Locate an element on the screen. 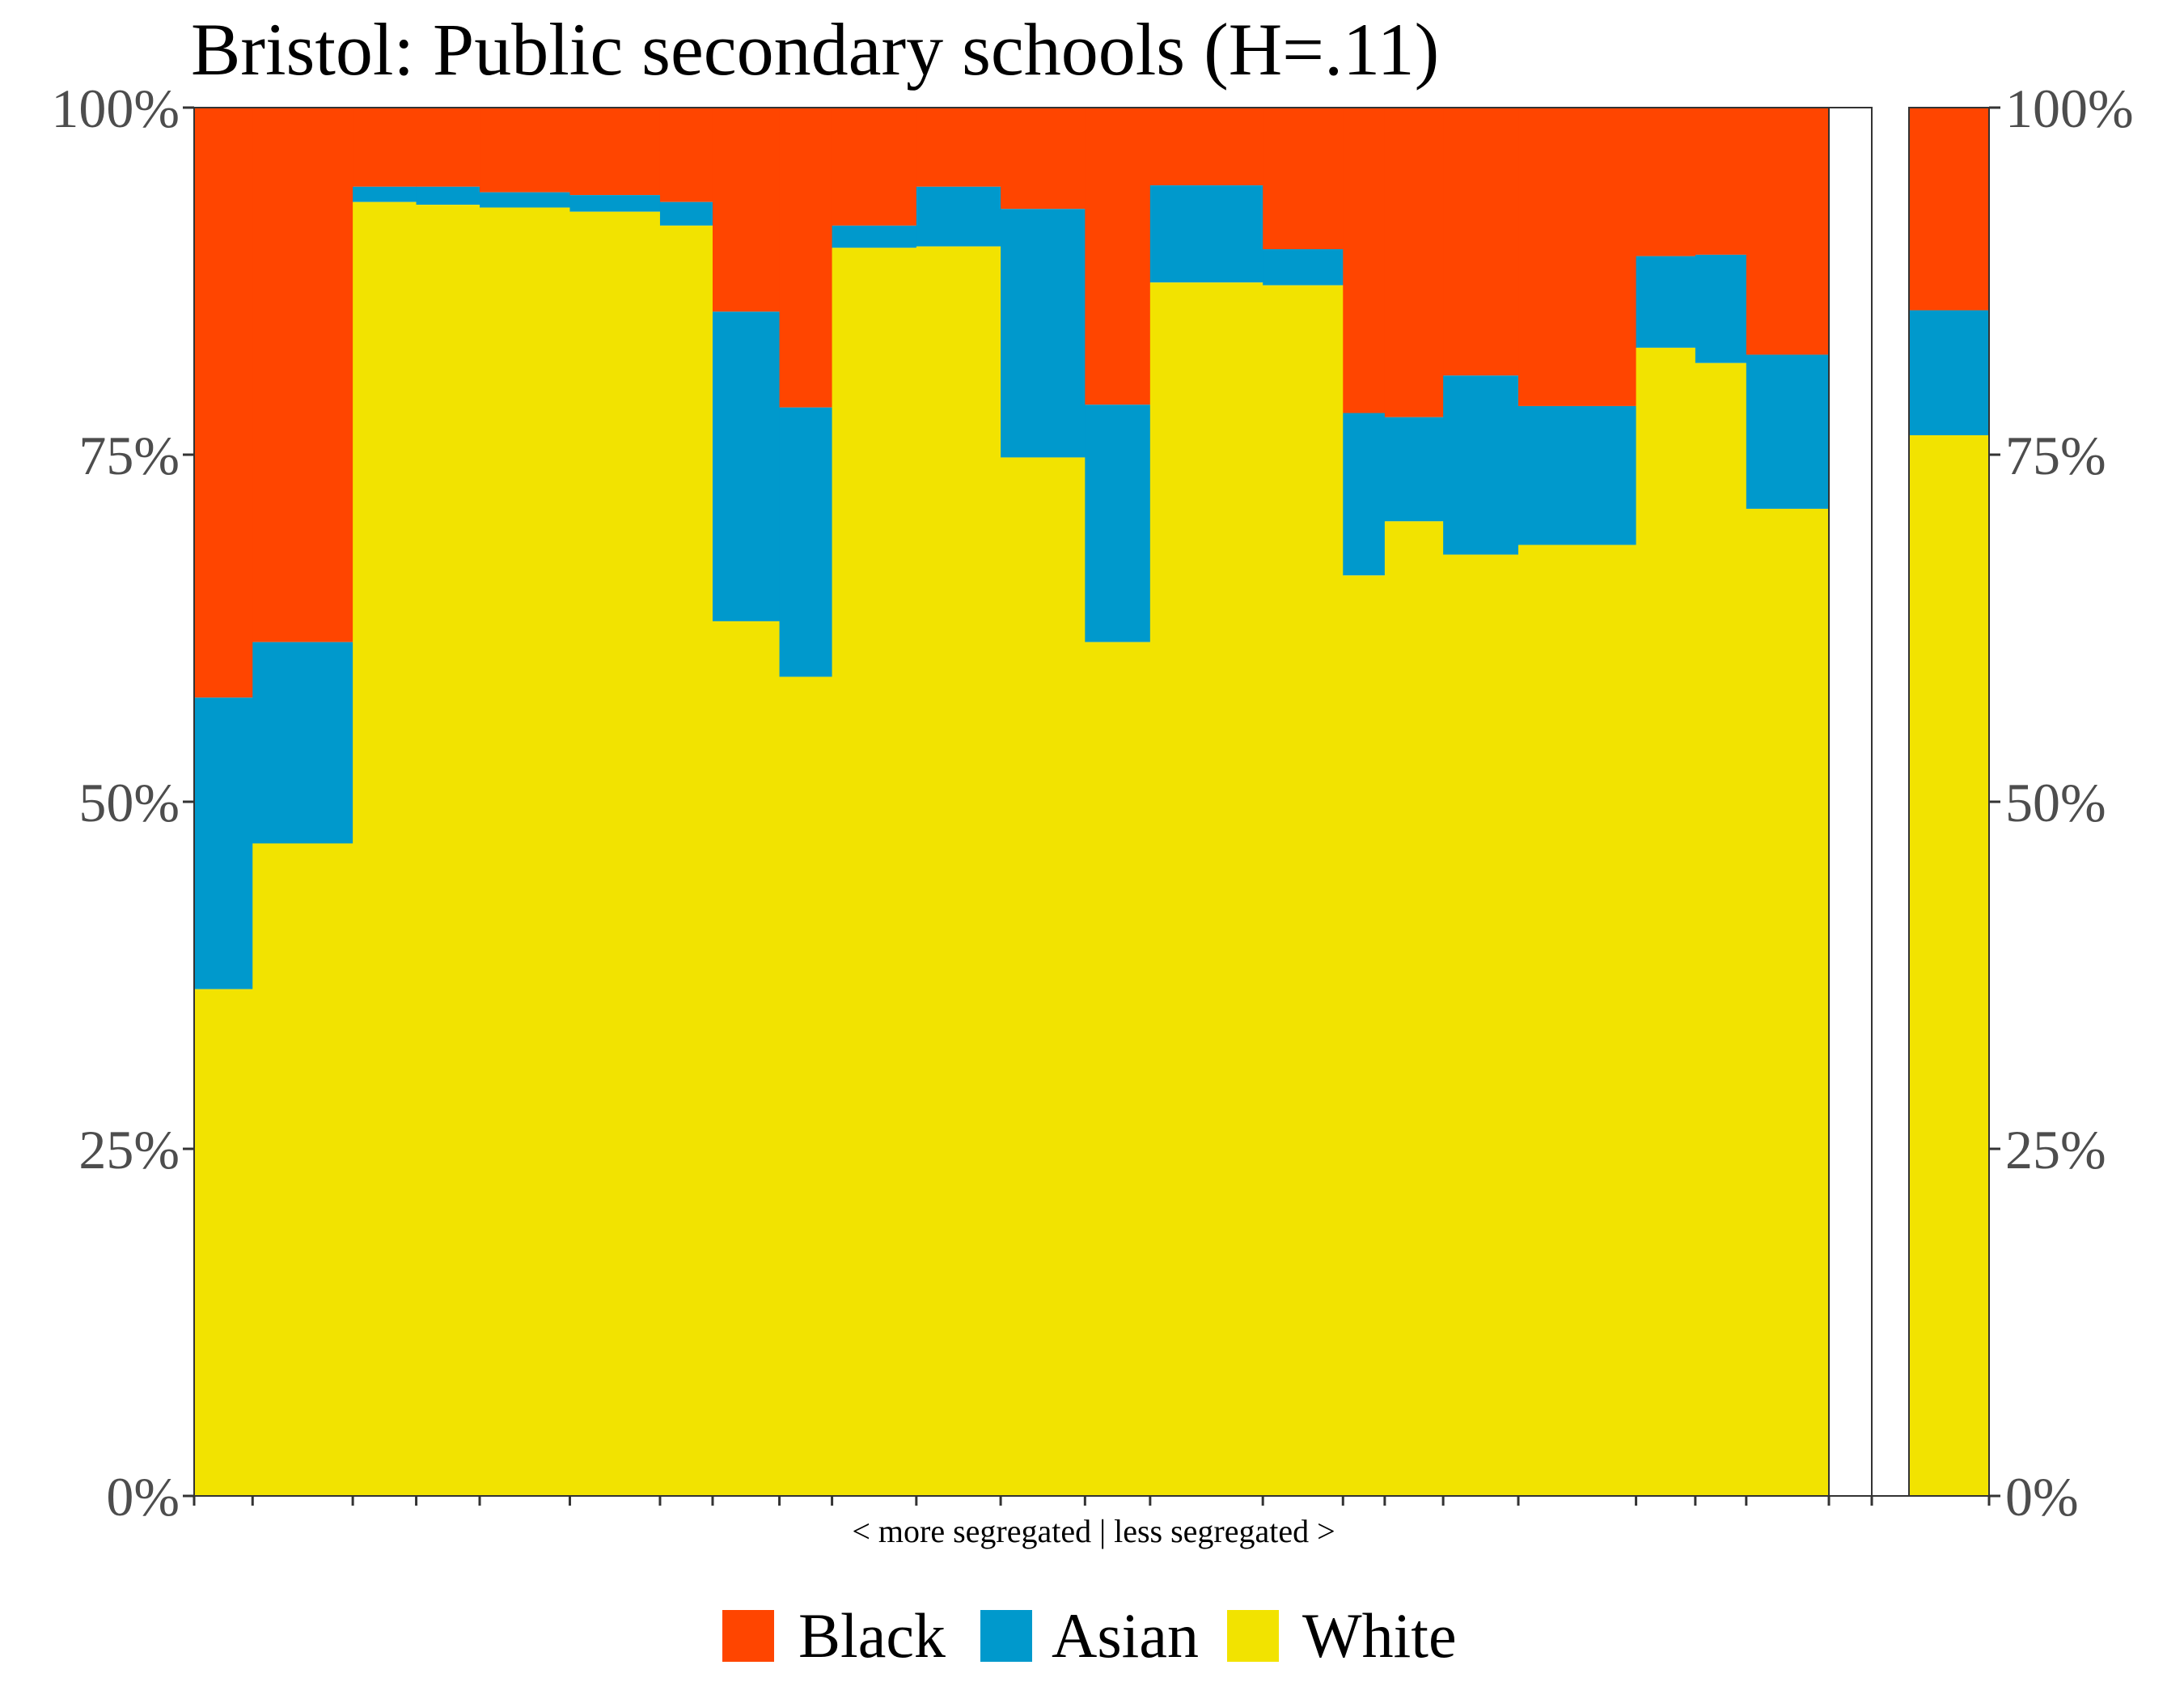 This screenshot has width=2184, height=1699. y-tick-label-right: 75% is located at coordinates (2055, 455).